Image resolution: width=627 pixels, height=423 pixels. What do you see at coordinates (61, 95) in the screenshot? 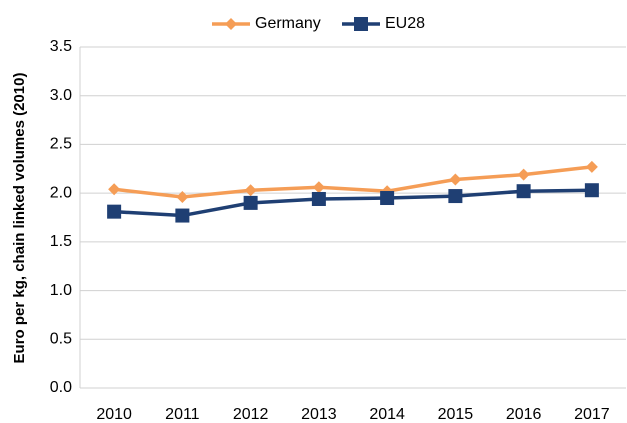
I see `y-tick-label: 3.0` at bounding box center [61, 95].